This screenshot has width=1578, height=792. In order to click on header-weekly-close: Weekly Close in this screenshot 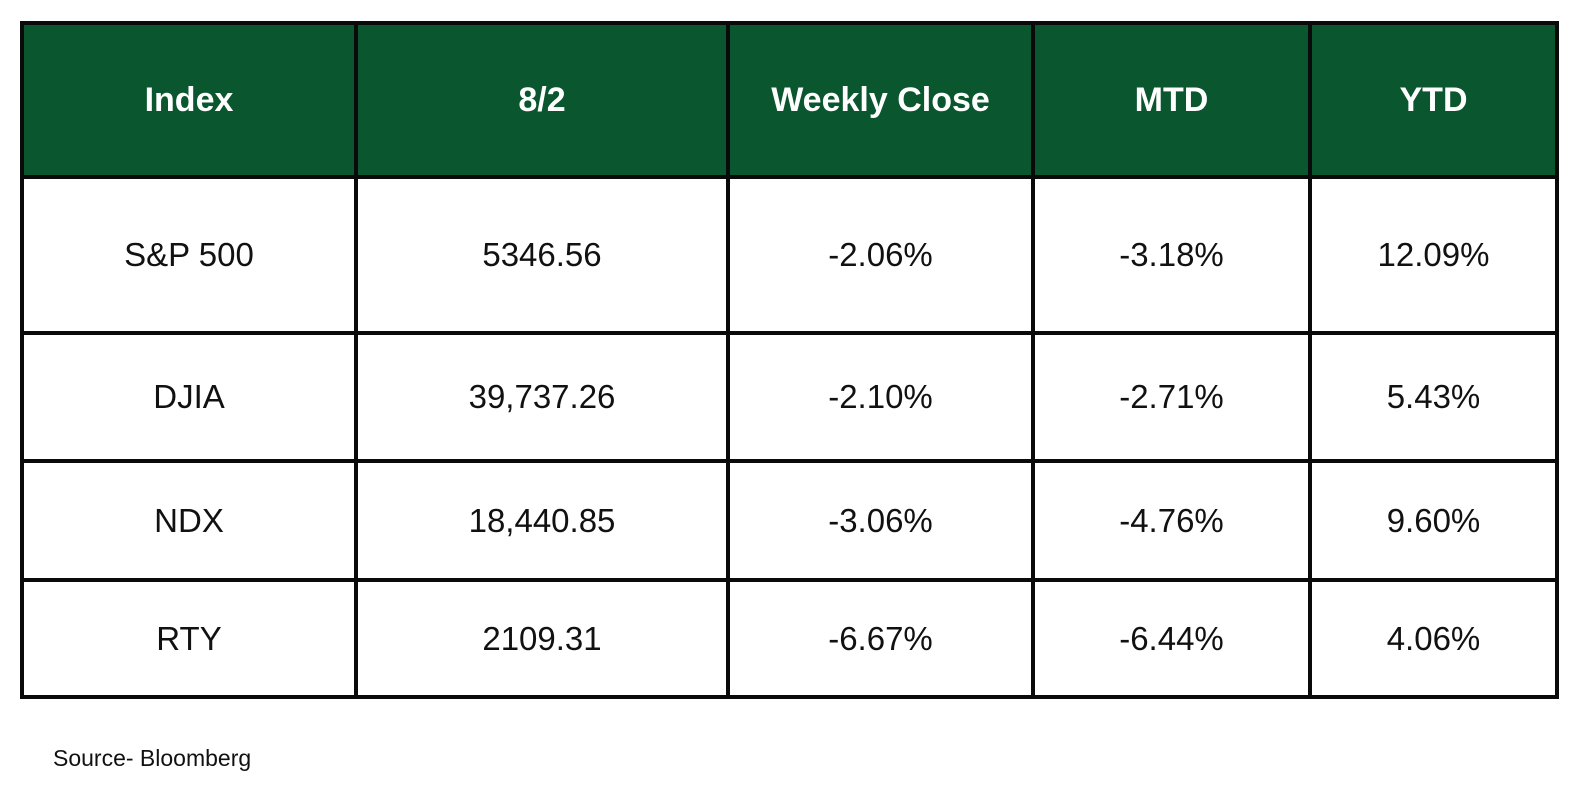, I will do `click(880, 100)`.